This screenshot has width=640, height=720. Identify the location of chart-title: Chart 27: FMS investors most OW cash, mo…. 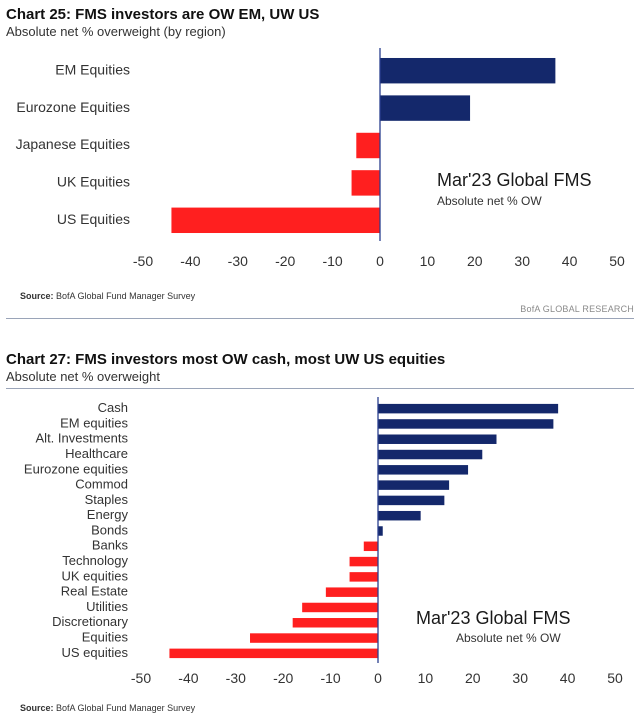
(226, 359).